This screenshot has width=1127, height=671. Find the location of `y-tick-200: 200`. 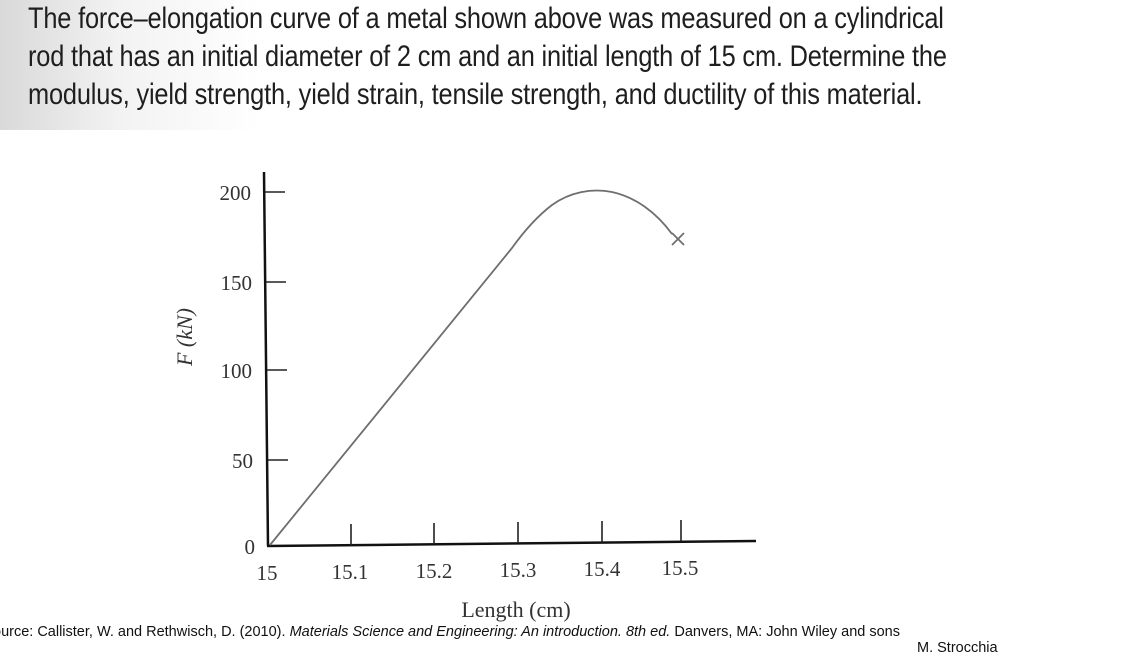

y-tick-200: 200 is located at coordinates (236, 193).